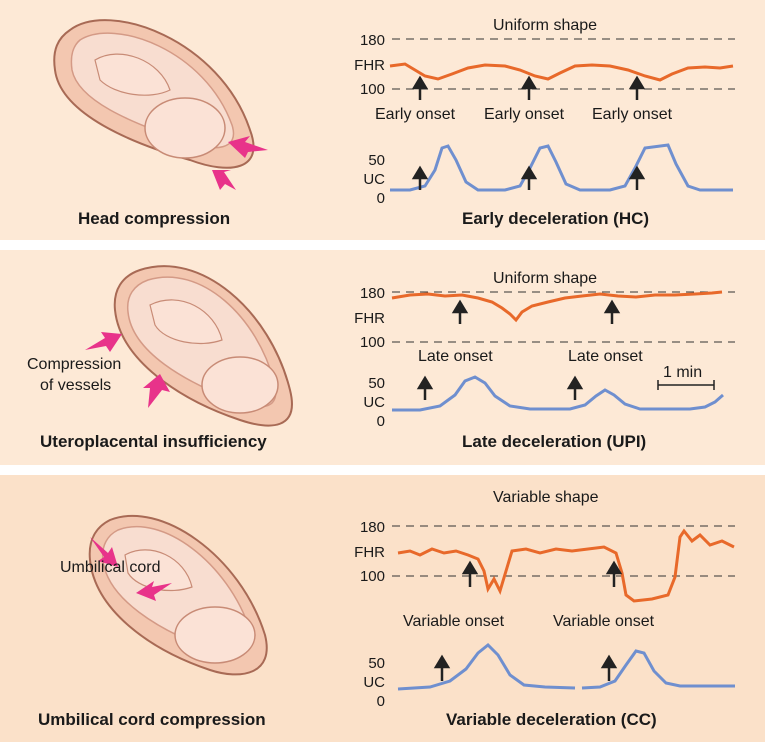 Image resolution: width=765 pixels, height=742 pixels. What do you see at coordinates (152, 719) in the screenshot?
I see `left-caption: Umbilical cord compression` at bounding box center [152, 719].